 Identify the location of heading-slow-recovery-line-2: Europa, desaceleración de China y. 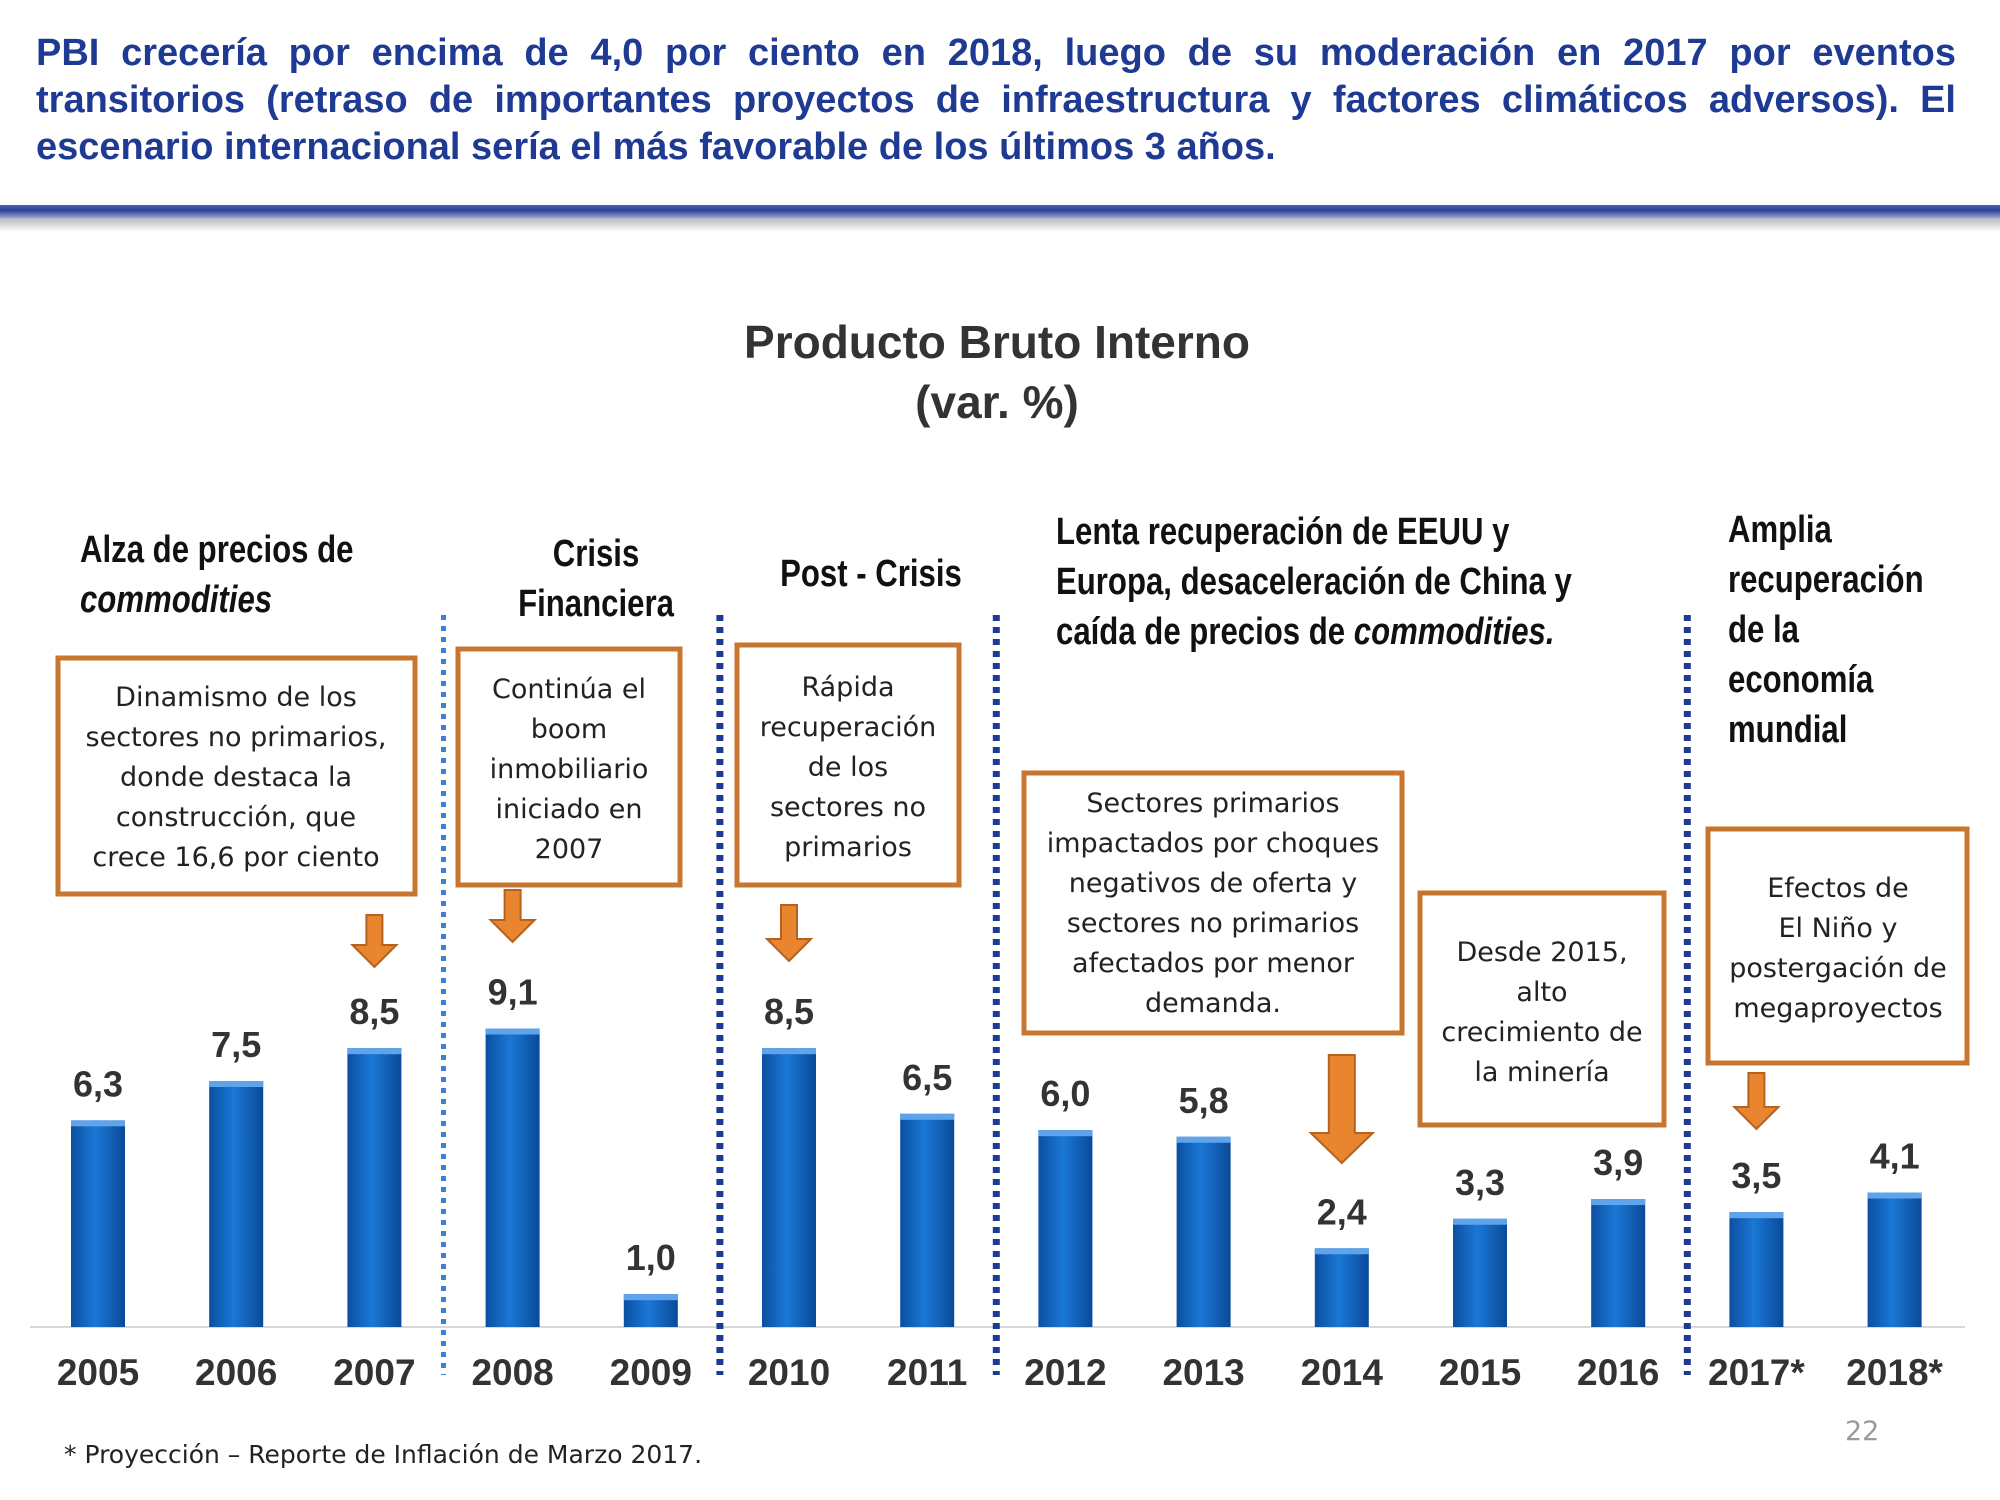
(1314, 582).